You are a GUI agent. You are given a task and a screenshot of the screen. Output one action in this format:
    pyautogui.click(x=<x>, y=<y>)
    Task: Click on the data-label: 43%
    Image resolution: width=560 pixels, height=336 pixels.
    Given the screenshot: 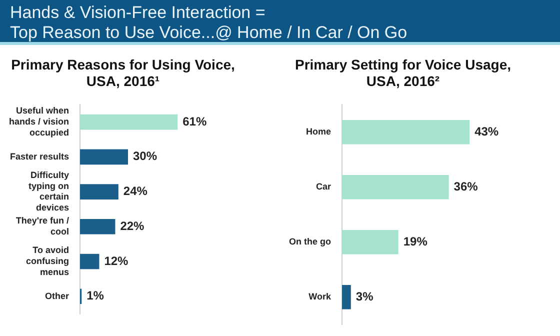 What is the action you would take?
    pyautogui.click(x=486, y=131)
    